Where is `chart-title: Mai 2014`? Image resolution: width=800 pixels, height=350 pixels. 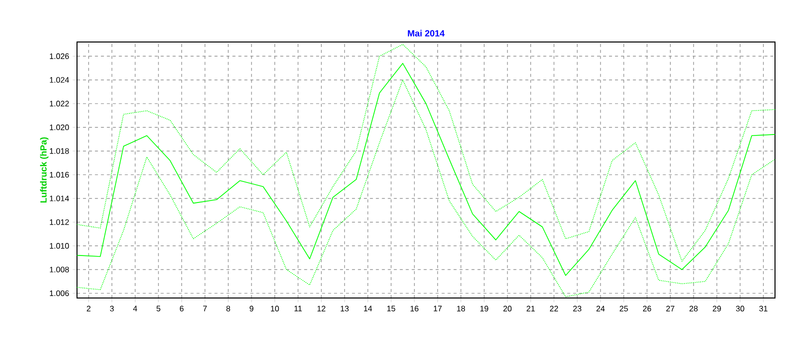
chart-title: Mai 2014 is located at coordinates (426, 33).